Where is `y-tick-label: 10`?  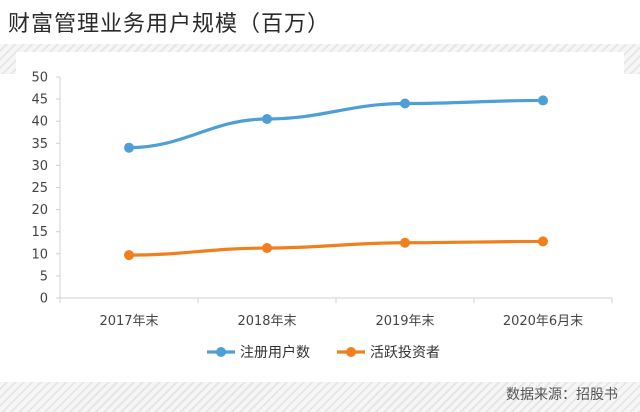 y-tick-label: 10 is located at coordinates (39, 254).